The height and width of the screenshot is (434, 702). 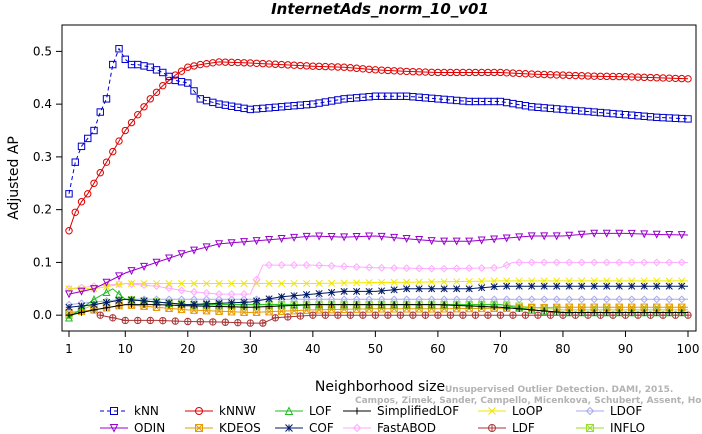 What do you see at coordinates (237, 411) in the screenshot?
I see `legend-label: kNNW` at bounding box center [237, 411].